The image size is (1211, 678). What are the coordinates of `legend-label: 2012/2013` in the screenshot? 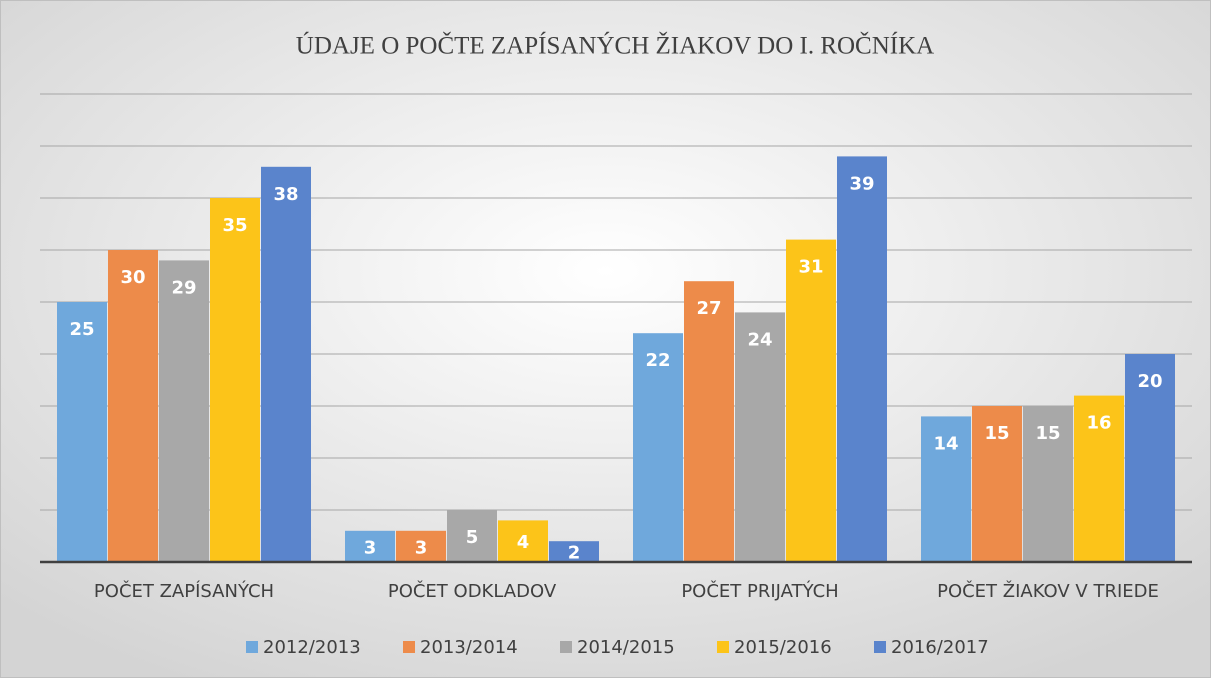 It's located at (312, 647).